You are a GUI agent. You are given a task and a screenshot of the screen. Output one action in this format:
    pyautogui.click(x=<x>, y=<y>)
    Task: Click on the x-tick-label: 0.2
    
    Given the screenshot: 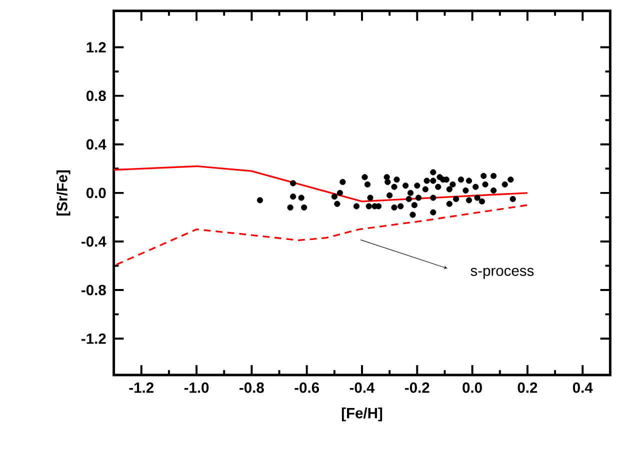 What is the action you would take?
    pyautogui.click(x=528, y=387)
    